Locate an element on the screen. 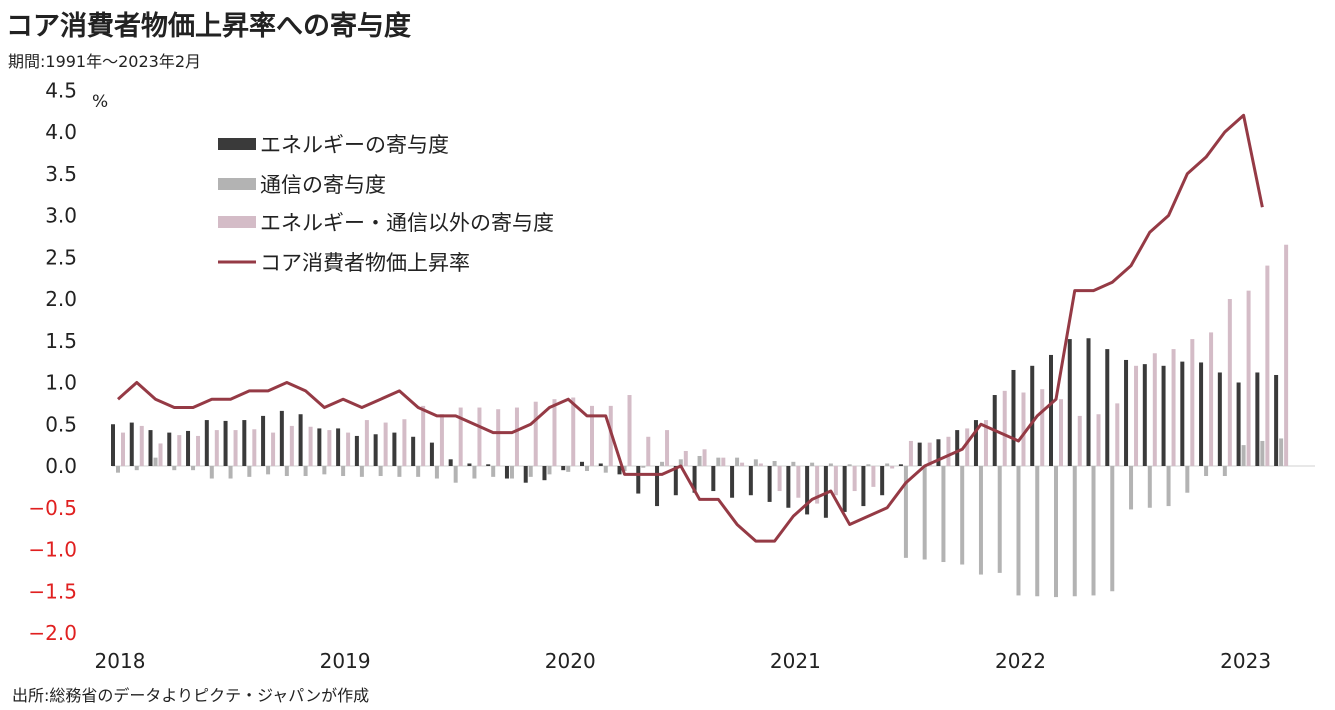 The width and height of the screenshot is (1335, 710). y-tick-label: 3.5 is located at coordinates (61, 174).